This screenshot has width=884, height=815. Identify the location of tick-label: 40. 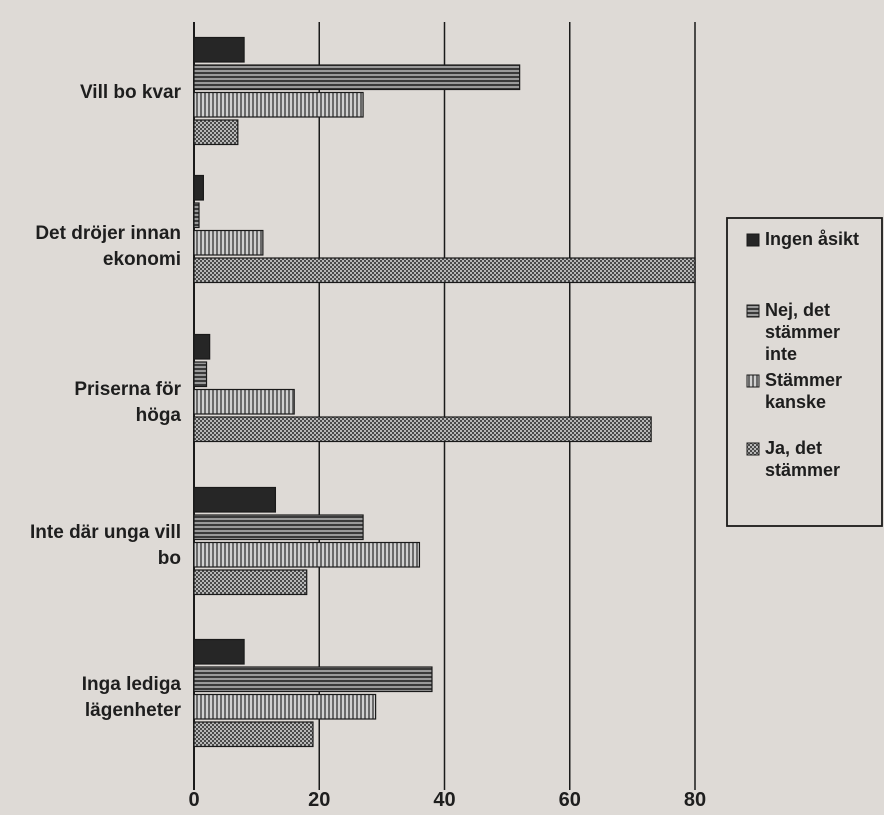
(444, 799).